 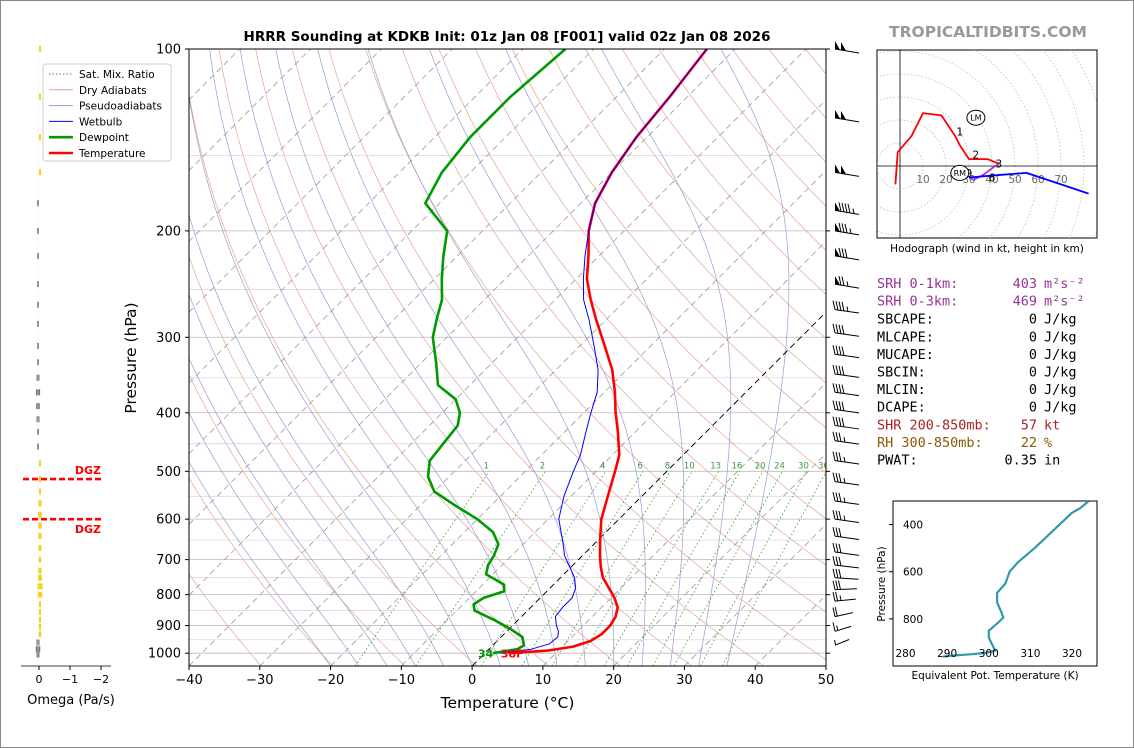 What do you see at coordinates (164, 654) in the screenshot?
I see `y-tick-label: 1000` at bounding box center [164, 654].